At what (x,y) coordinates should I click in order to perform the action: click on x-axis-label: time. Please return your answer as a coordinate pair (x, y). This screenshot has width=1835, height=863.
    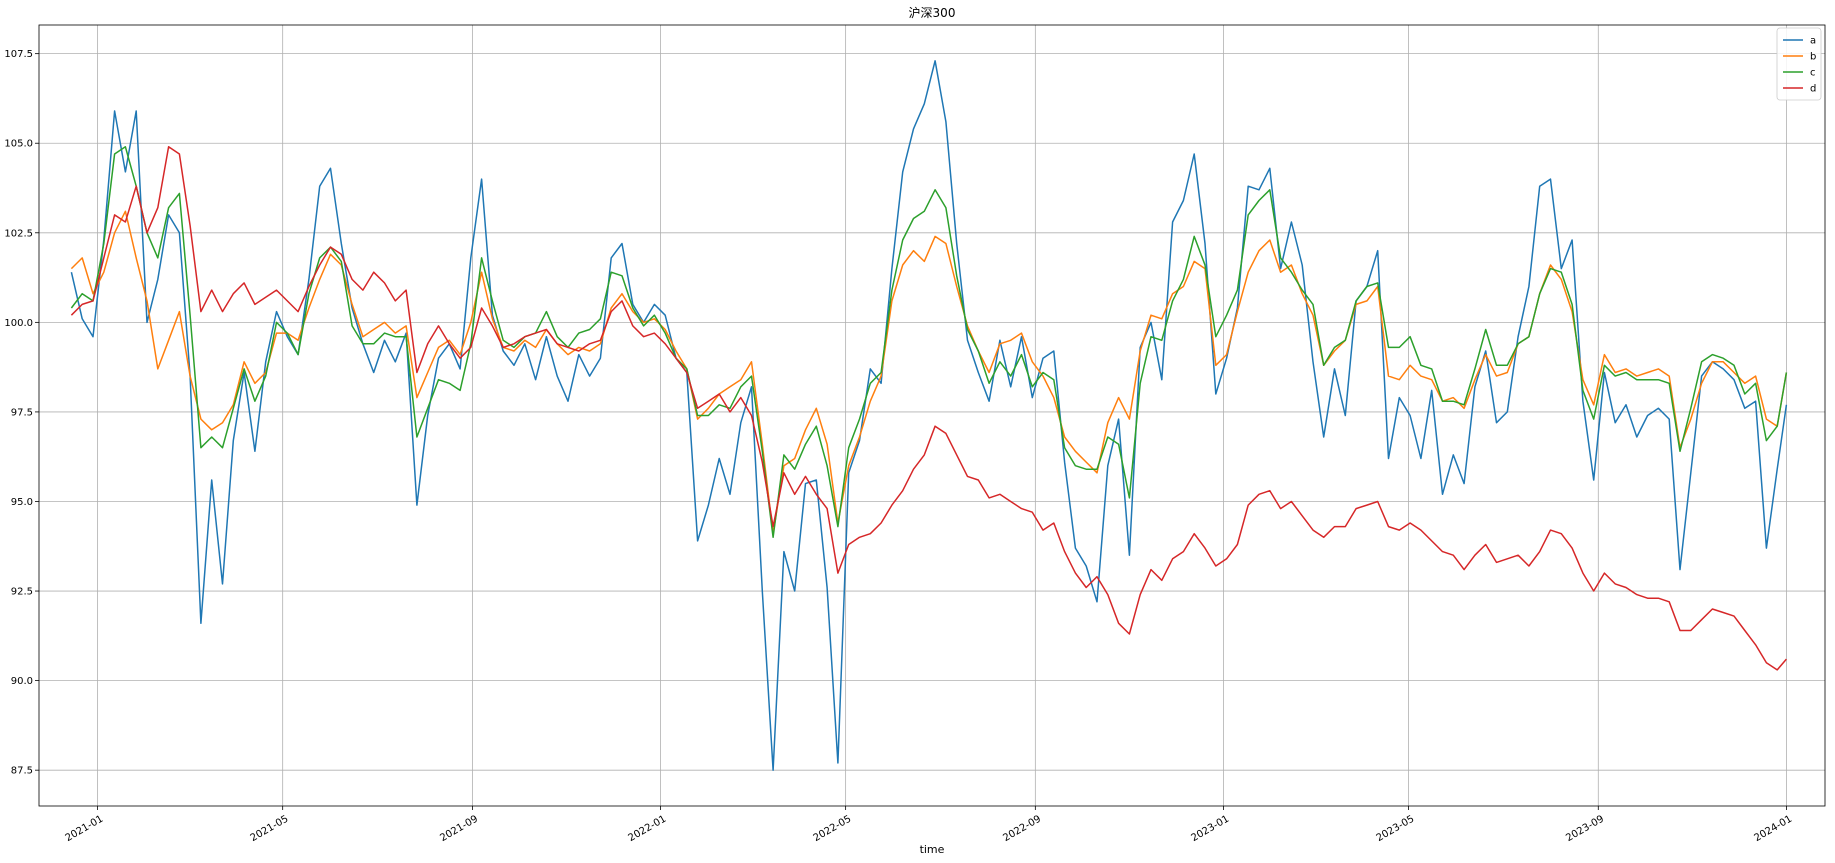
    Looking at the image, I should click on (932, 849).